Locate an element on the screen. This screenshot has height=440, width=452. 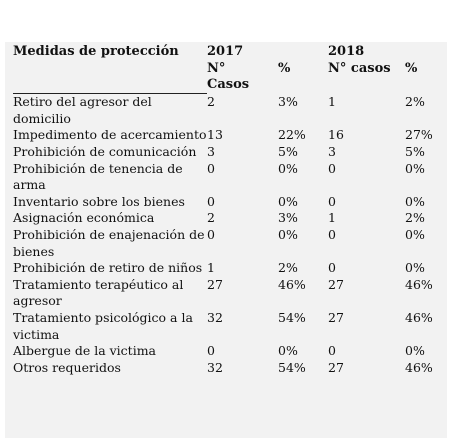
measure-label: Otros requeridos is located at coordinates (67, 367).